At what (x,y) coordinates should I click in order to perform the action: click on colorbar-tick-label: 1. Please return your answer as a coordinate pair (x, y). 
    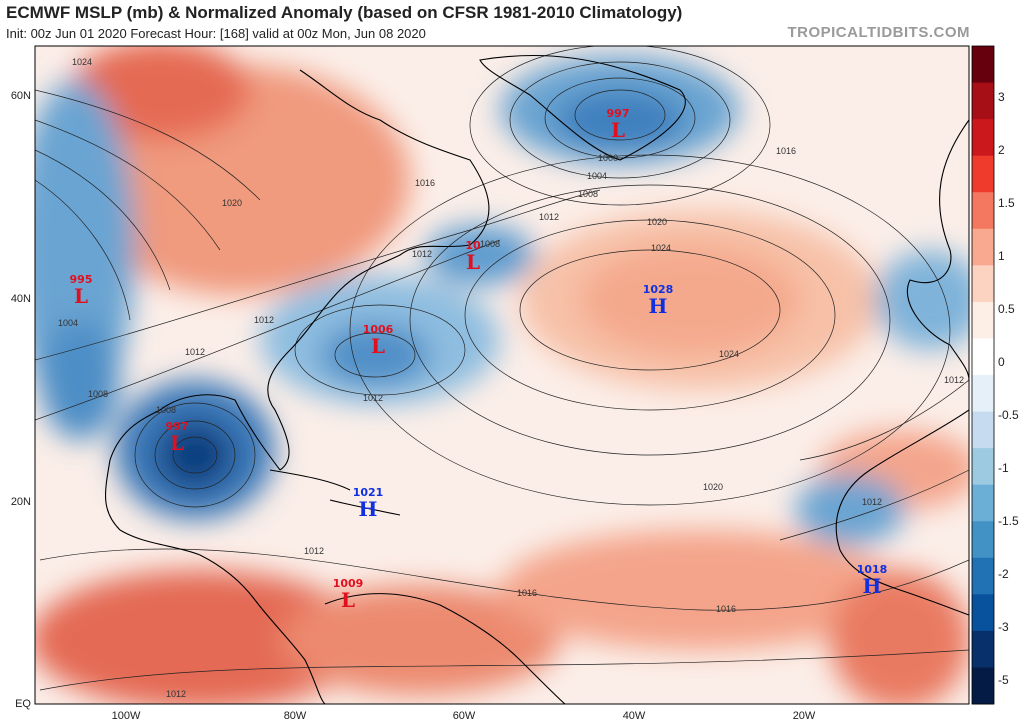
    Looking at the image, I should click on (1001, 256).